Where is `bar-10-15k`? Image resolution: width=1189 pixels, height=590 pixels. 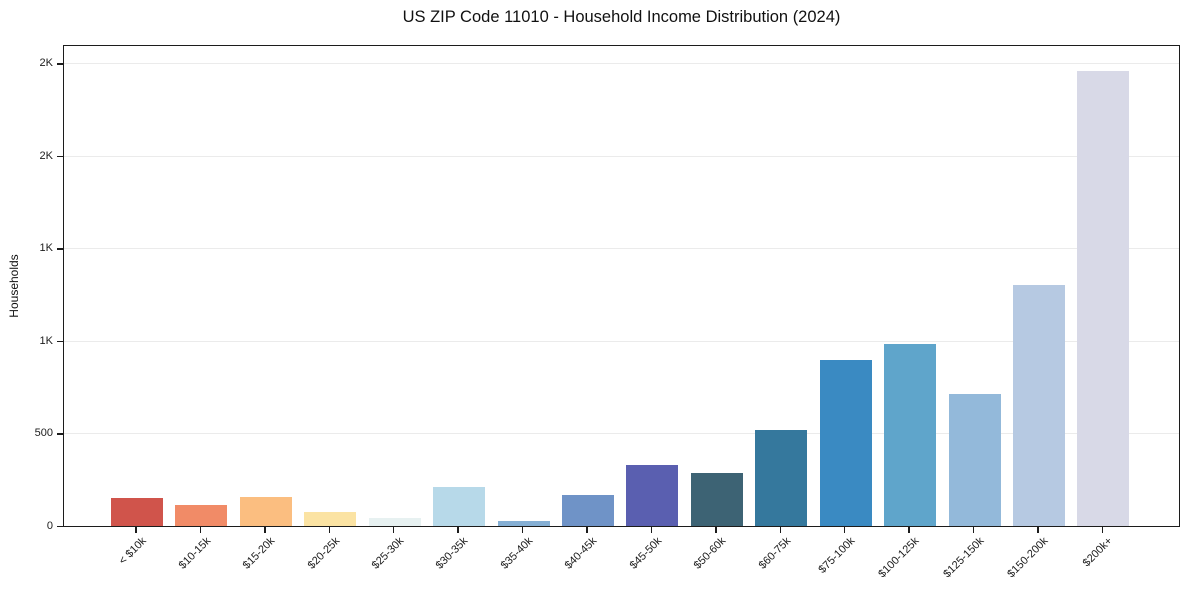 bar-10-15k is located at coordinates (201, 515).